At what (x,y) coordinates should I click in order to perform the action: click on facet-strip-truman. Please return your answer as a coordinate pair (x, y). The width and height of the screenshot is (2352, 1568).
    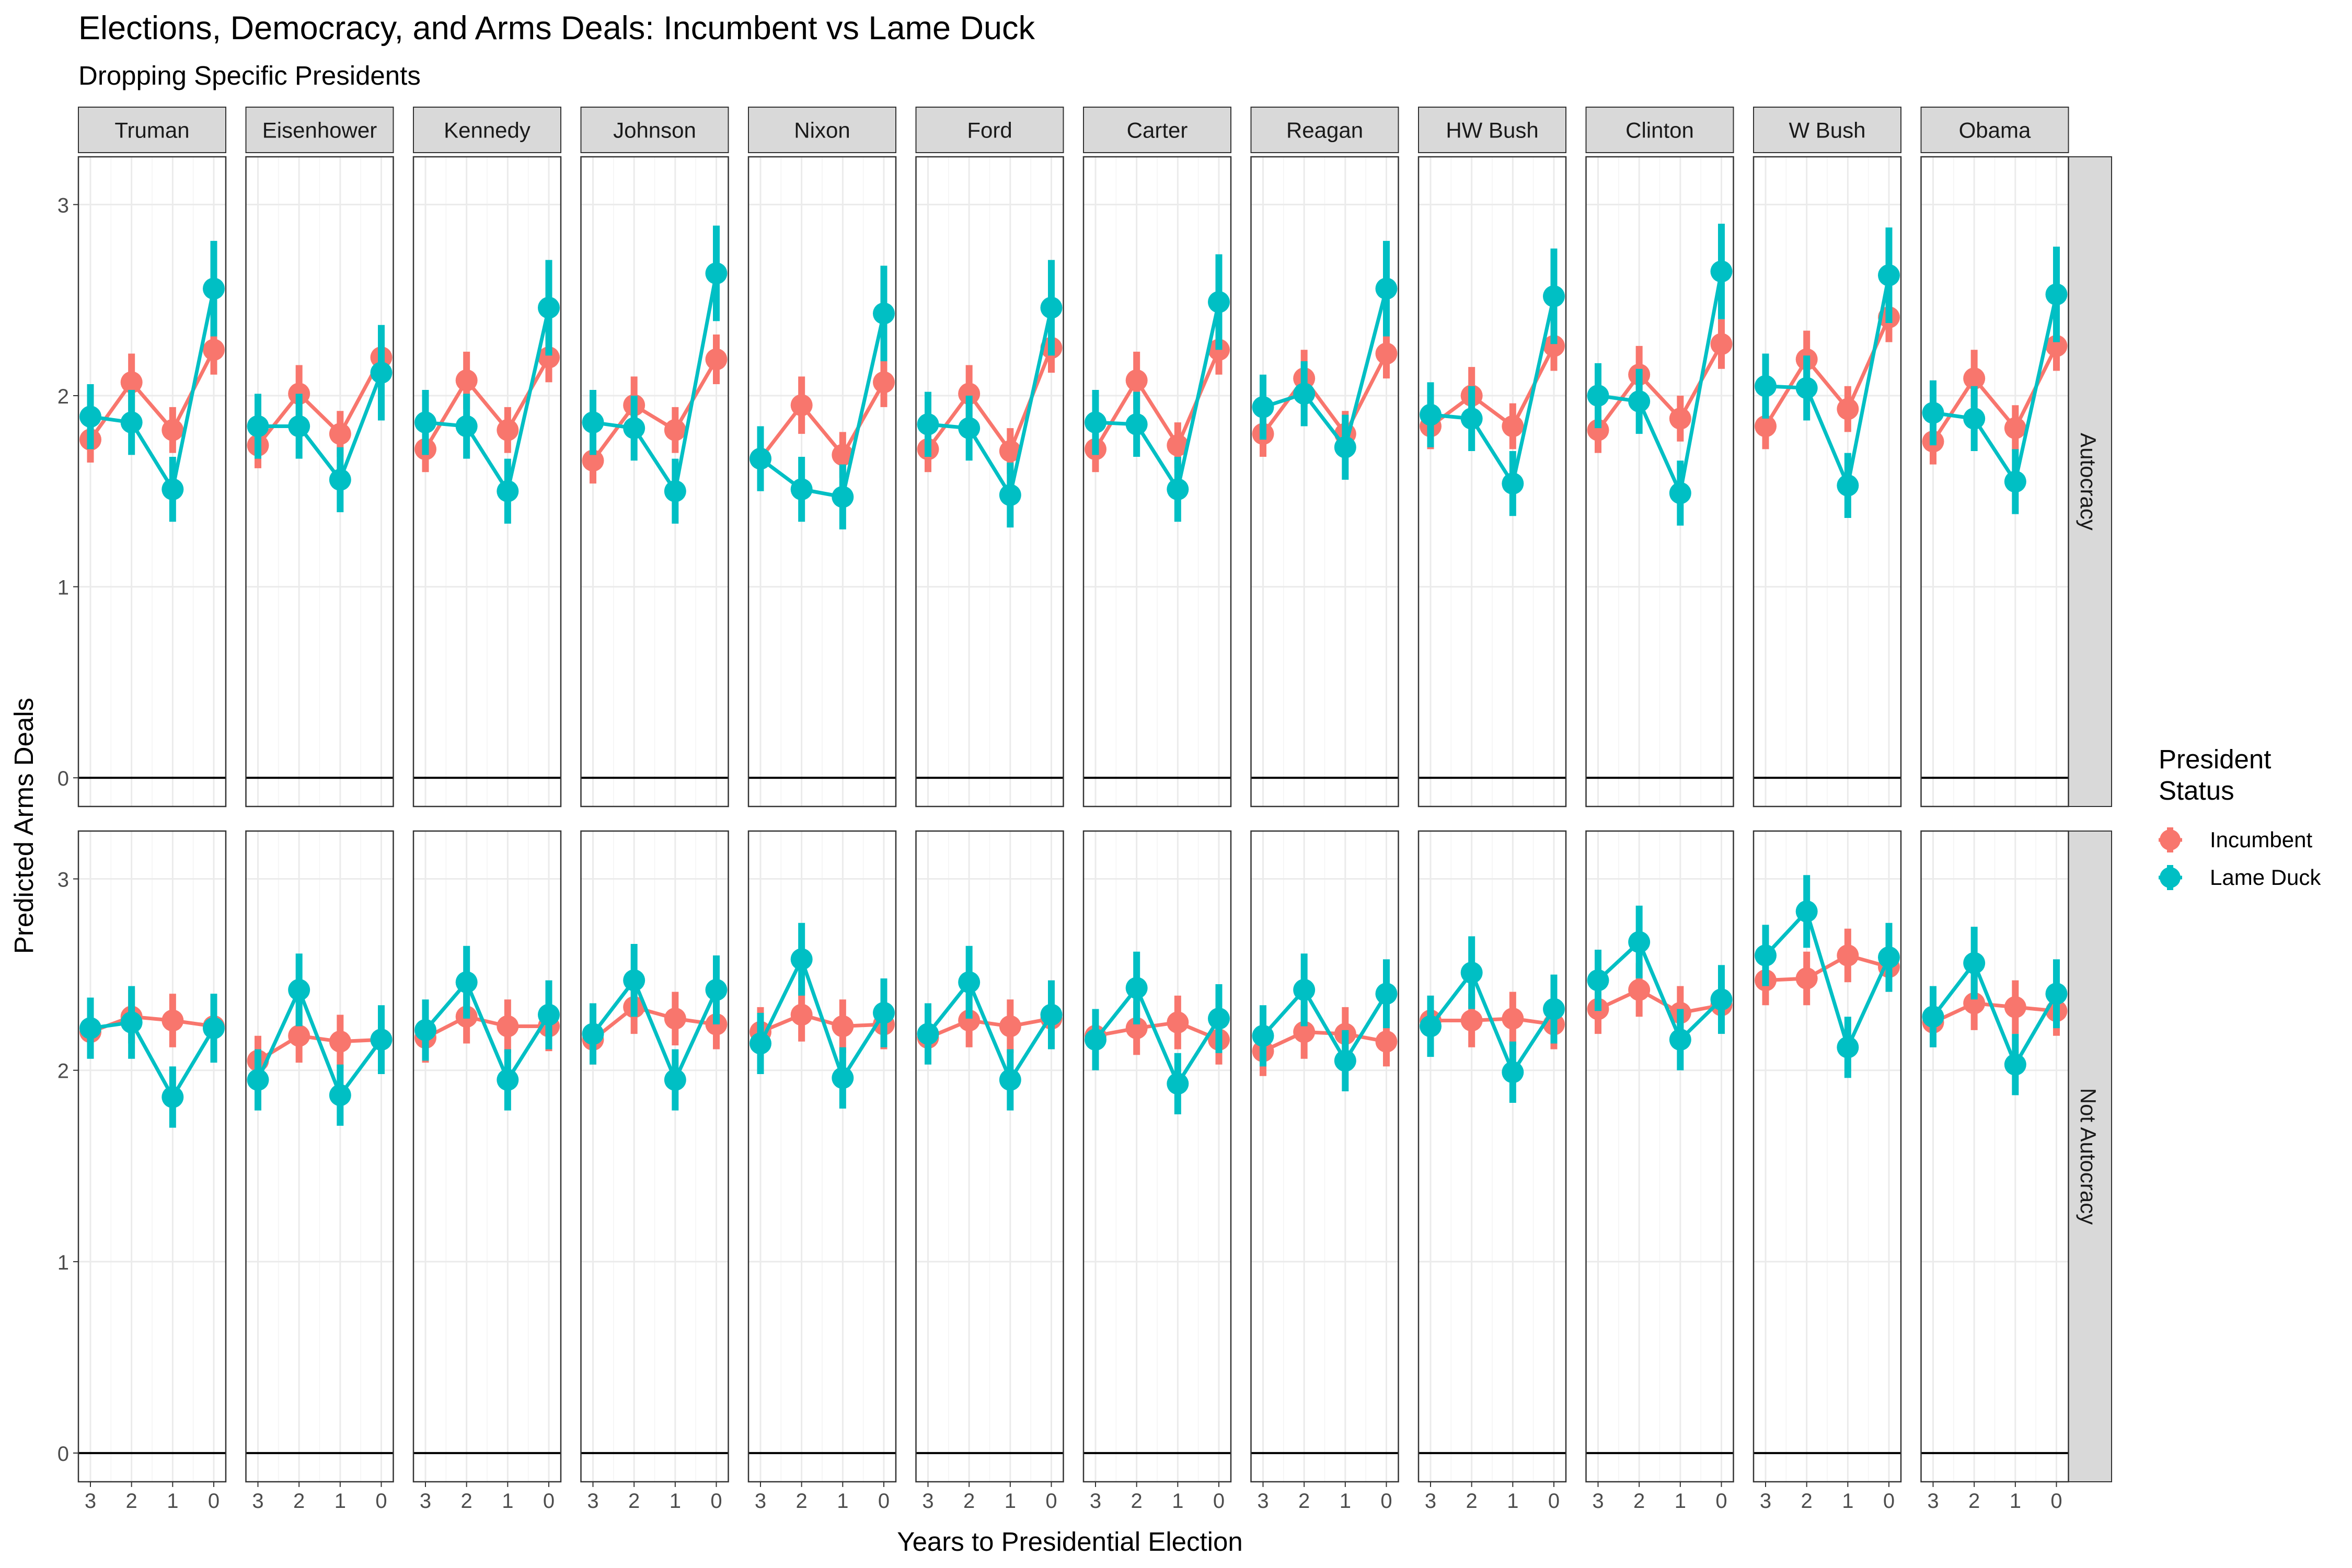
    Looking at the image, I should click on (152, 130).